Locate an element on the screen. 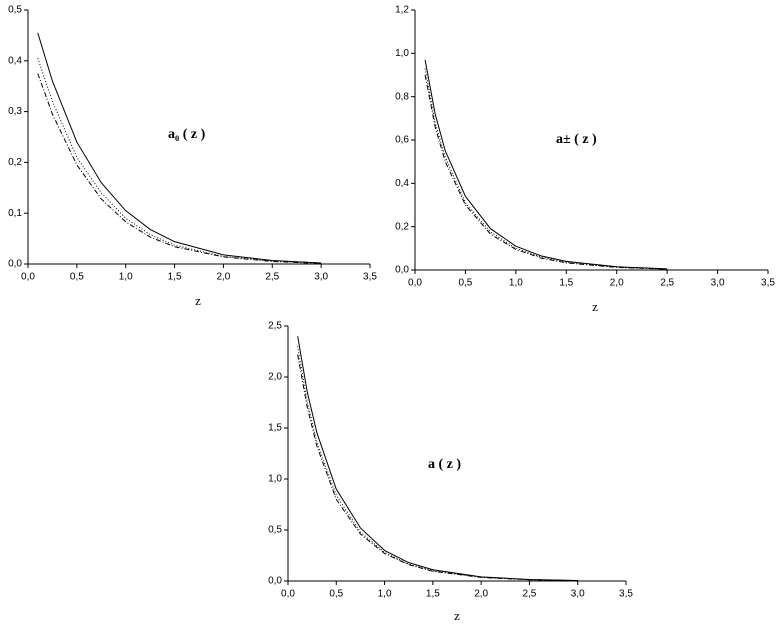  y-tick-label: 1,2 is located at coordinates (402, 10).